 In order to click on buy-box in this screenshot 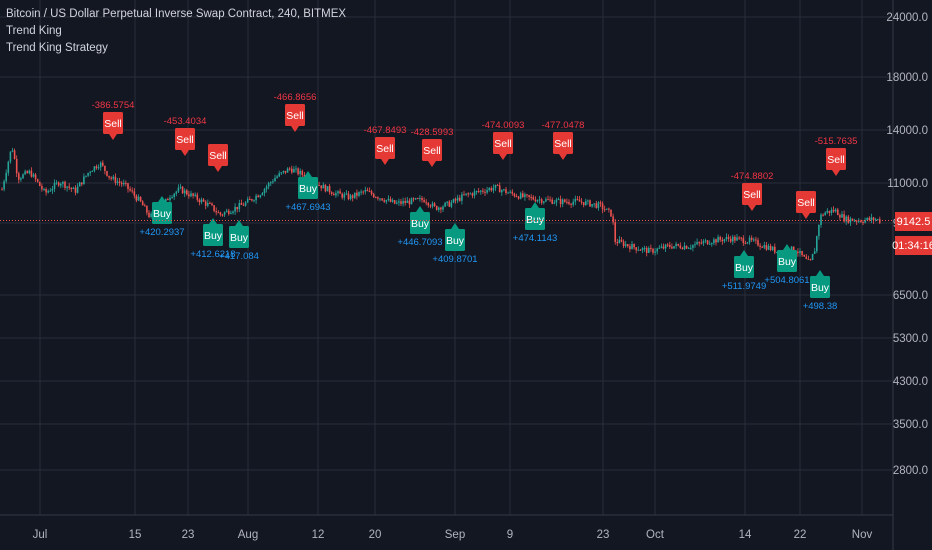, I will do `click(308, 188)`.